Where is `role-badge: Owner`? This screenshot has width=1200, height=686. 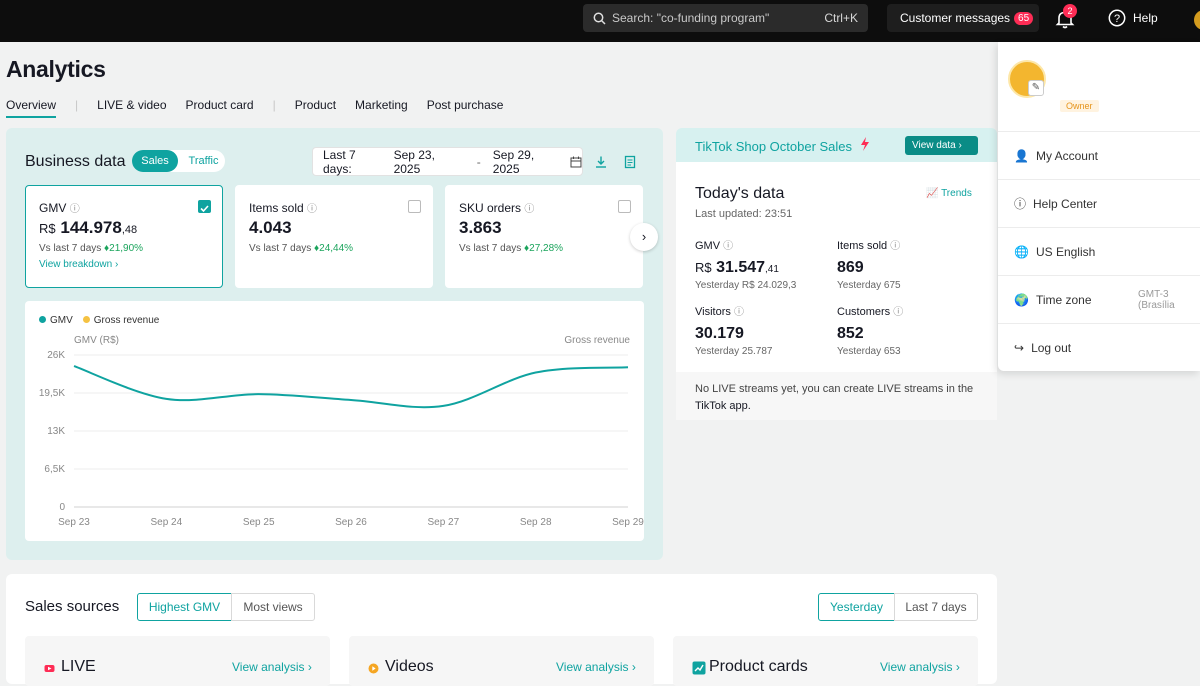
role-badge: Owner is located at coordinates (1079, 106).